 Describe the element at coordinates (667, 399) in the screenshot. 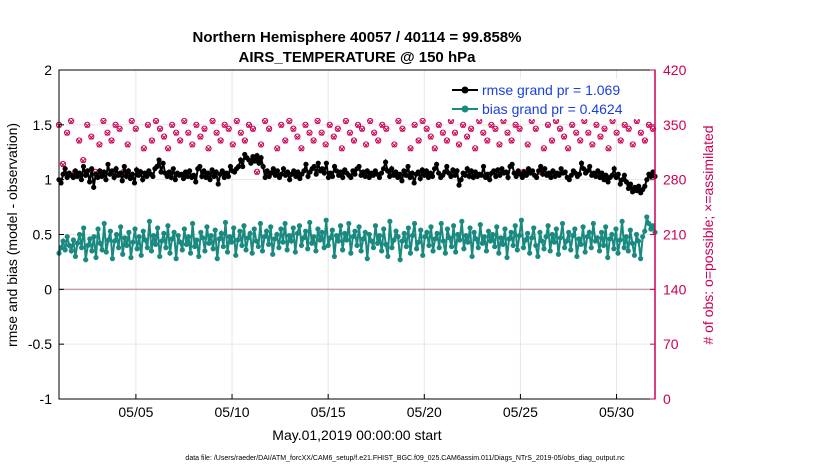

I see `y2-tick-label: 0` at that location.